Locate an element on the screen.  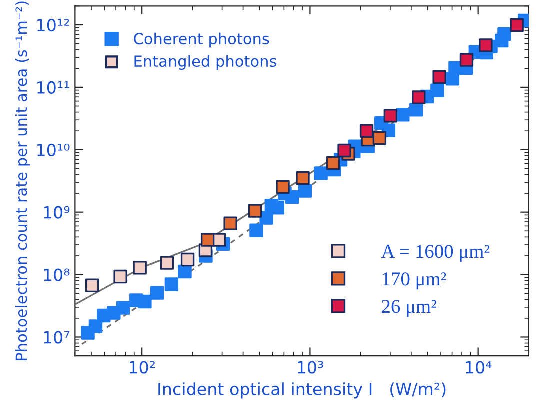
legend-label: A = 1600 μm² is located at coordinates (435, 253).